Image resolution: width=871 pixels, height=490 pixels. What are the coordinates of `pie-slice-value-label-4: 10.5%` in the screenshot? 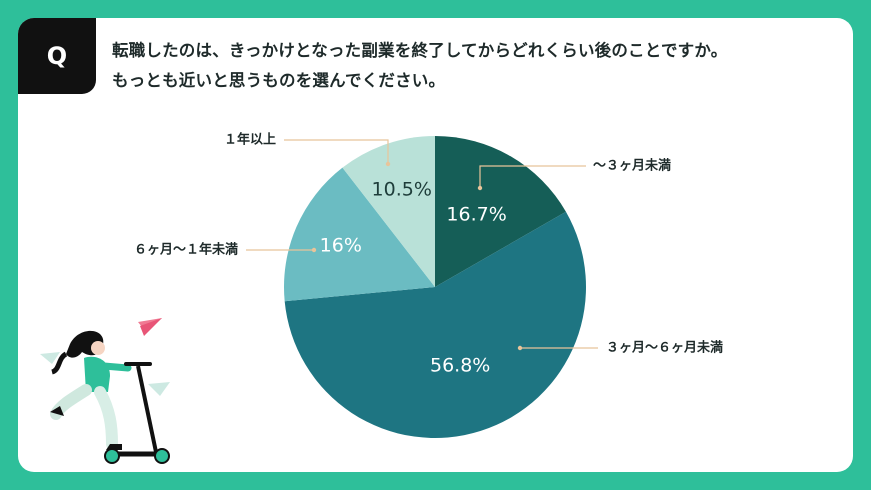 It's located at (402, 189).